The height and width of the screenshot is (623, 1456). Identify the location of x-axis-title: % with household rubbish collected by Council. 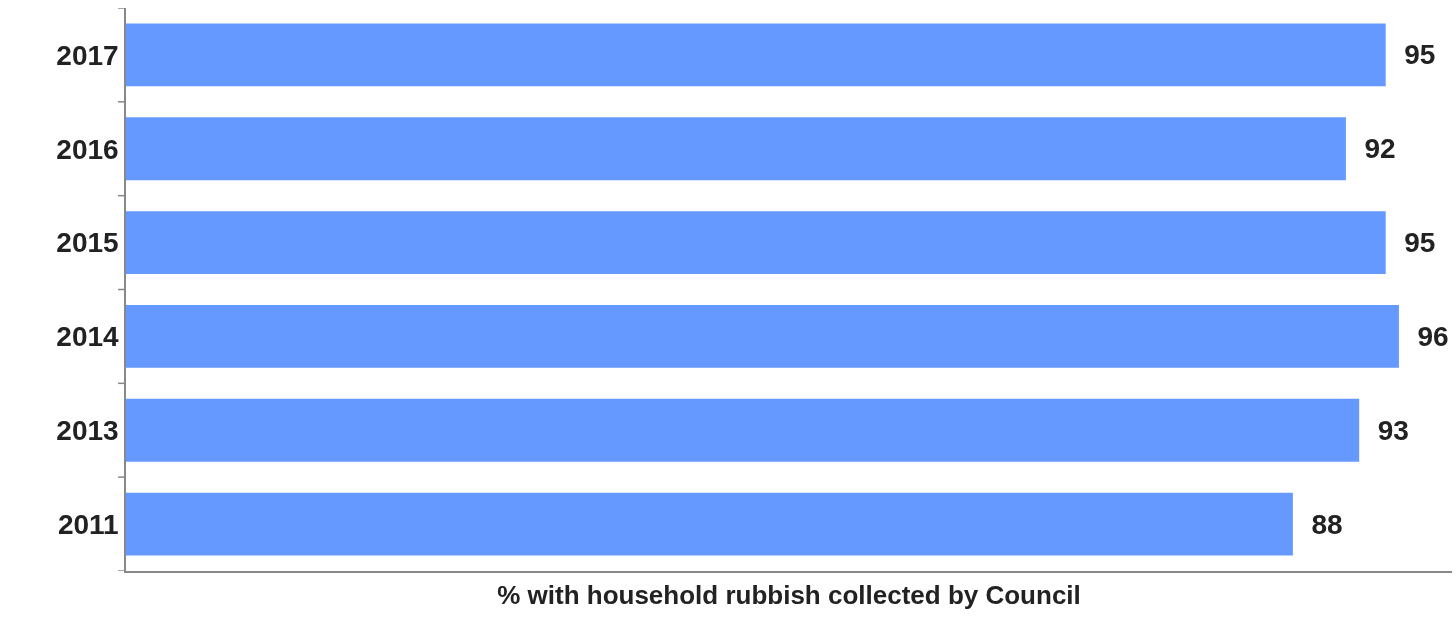
(789, 594).